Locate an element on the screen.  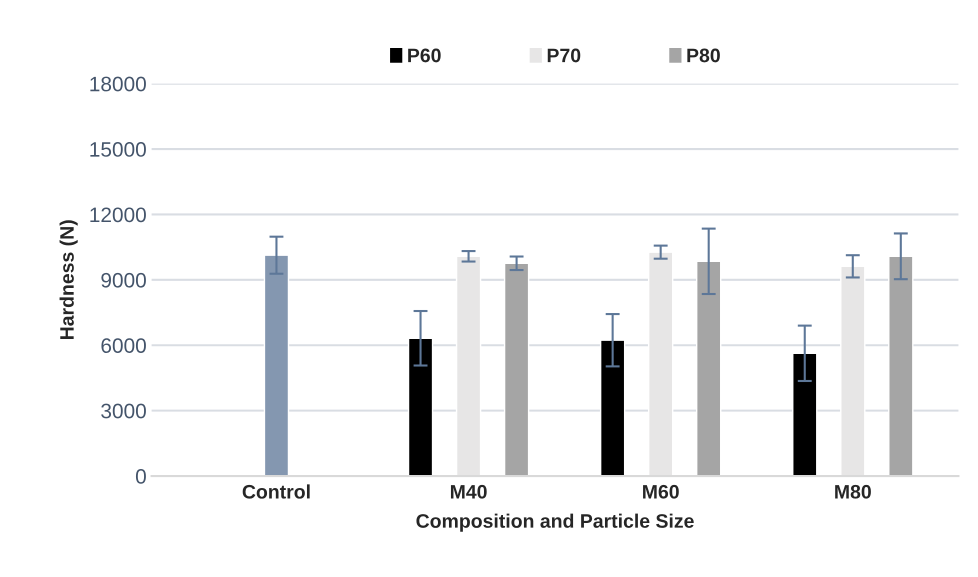
y-tick-label: 9000 is located at coordinates (123, 280).